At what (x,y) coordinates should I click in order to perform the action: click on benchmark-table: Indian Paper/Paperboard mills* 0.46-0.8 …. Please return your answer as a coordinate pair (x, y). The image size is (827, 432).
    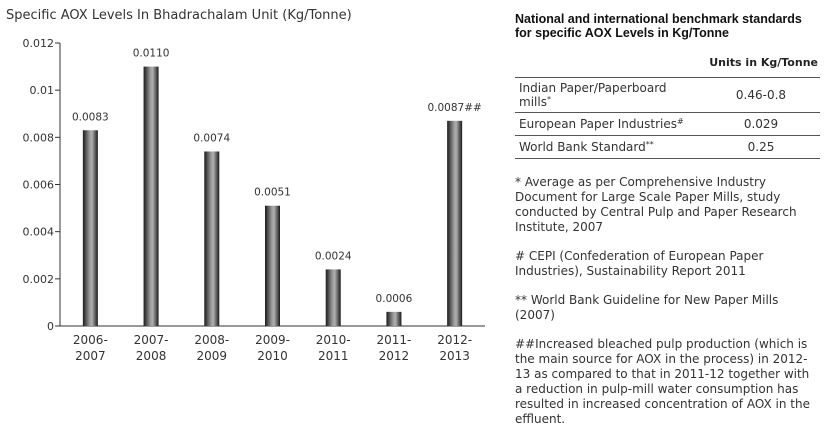
    Looking at the image, I should click on (667, 118).